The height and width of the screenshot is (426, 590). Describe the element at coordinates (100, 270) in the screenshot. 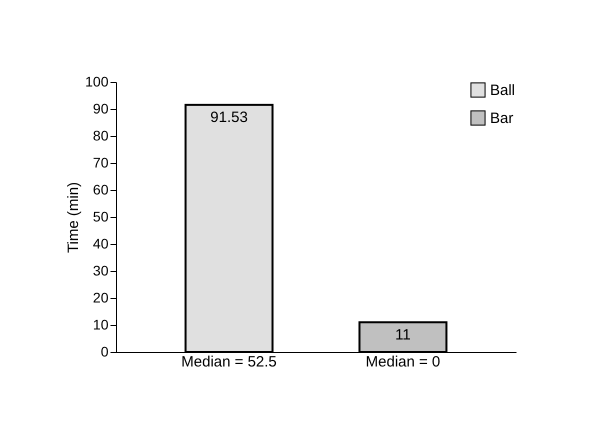

I see `y-tick-label: 30` at that location.